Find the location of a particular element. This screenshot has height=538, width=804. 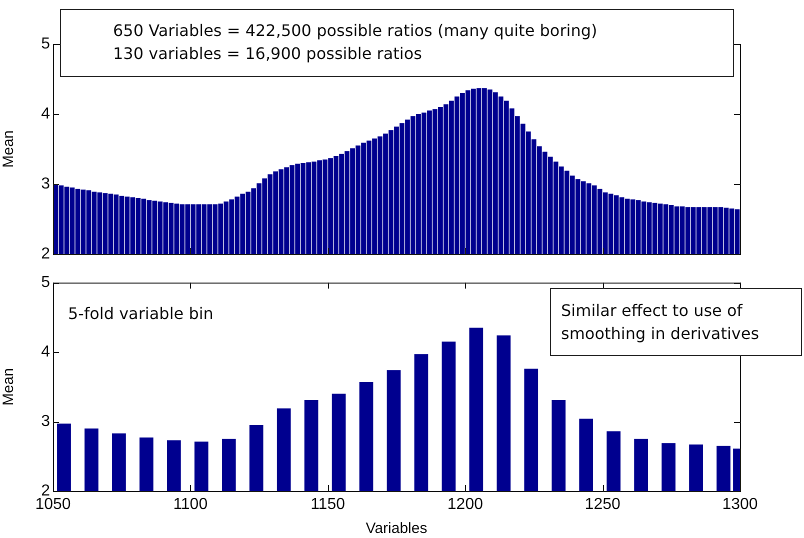

x-tick-label: 1100 is located at coordinates (190, 505).